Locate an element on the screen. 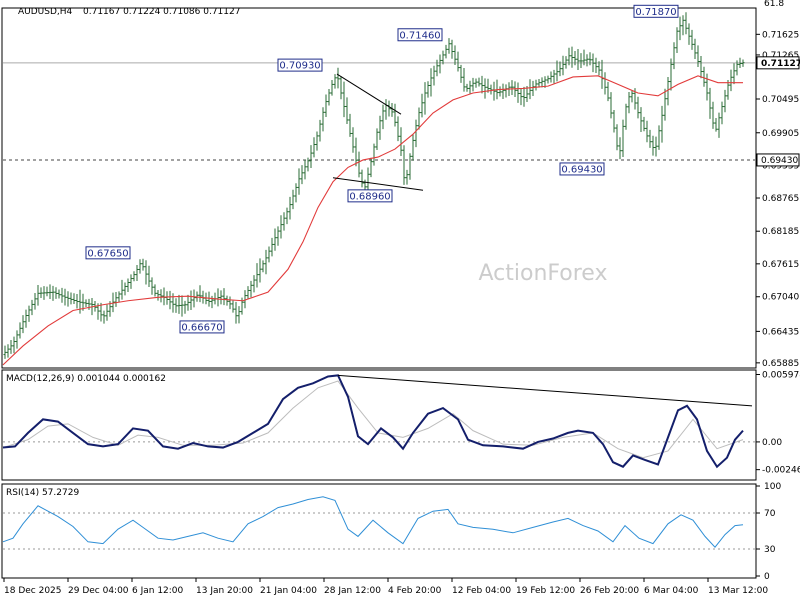 The height and width of the screenshot is (600, 800). ohlc-text: 0.71167 0.71224 0.71086 0.71127 is located at coordinates (161, 12).